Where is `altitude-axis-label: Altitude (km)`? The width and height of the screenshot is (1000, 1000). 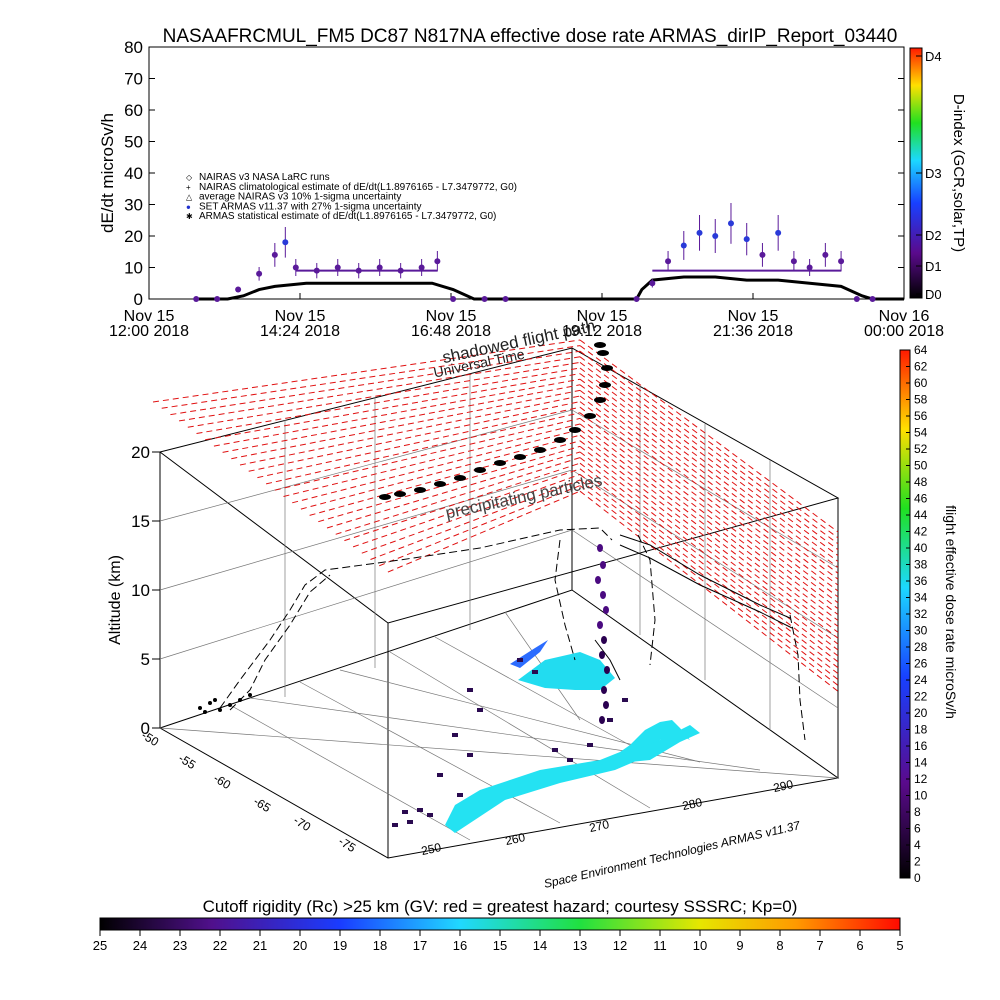 altitude-axis-label: Altitude (km) is located at coordinates (115, 600).